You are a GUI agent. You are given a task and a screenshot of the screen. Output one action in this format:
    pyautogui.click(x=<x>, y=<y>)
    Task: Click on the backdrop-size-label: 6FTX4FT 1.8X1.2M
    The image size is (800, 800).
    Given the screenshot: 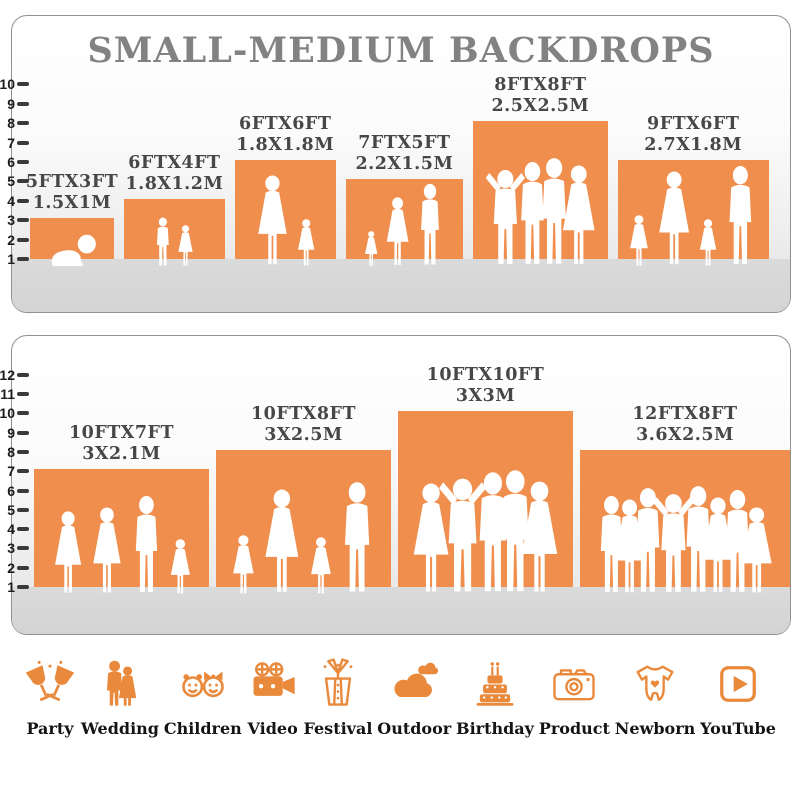 What is the action you would take?
    pyautogui.click(x=174, y=174)
    